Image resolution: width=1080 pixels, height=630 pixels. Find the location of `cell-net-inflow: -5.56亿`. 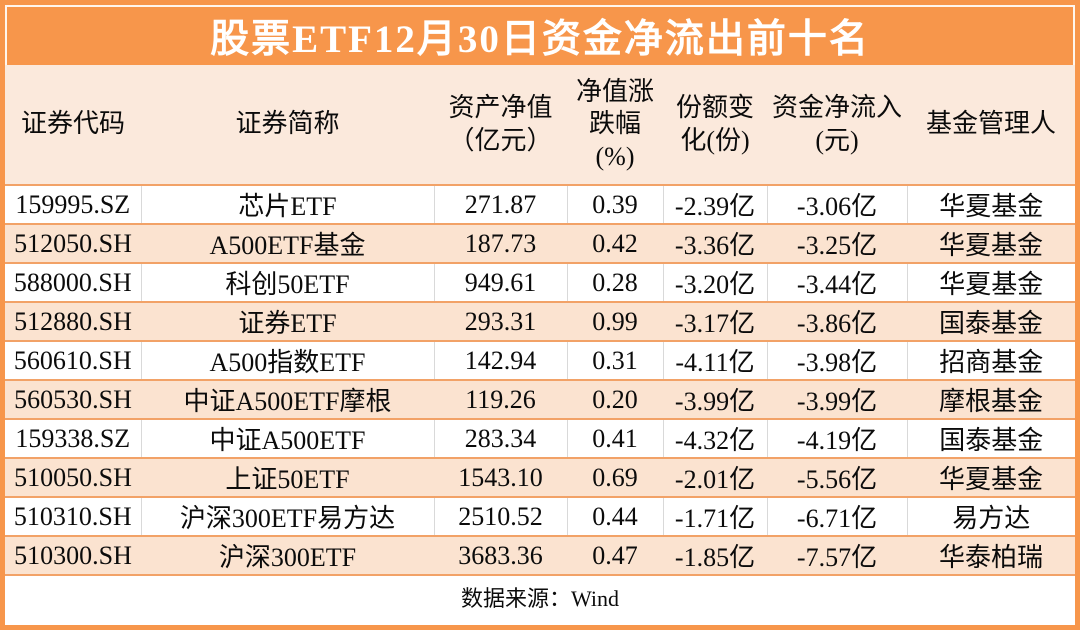

cell-net-inflow: -5.56亿 is located at coordinates (837, 477).